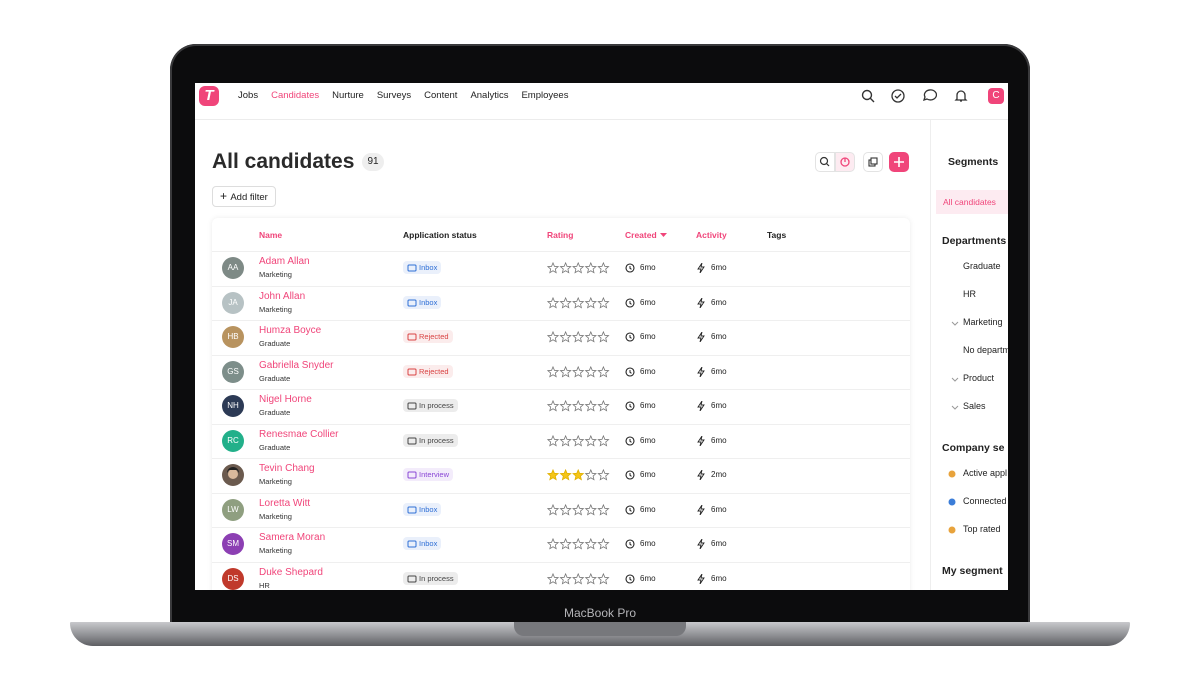  I want to click on created-time: 6mo, so click(640, 268).